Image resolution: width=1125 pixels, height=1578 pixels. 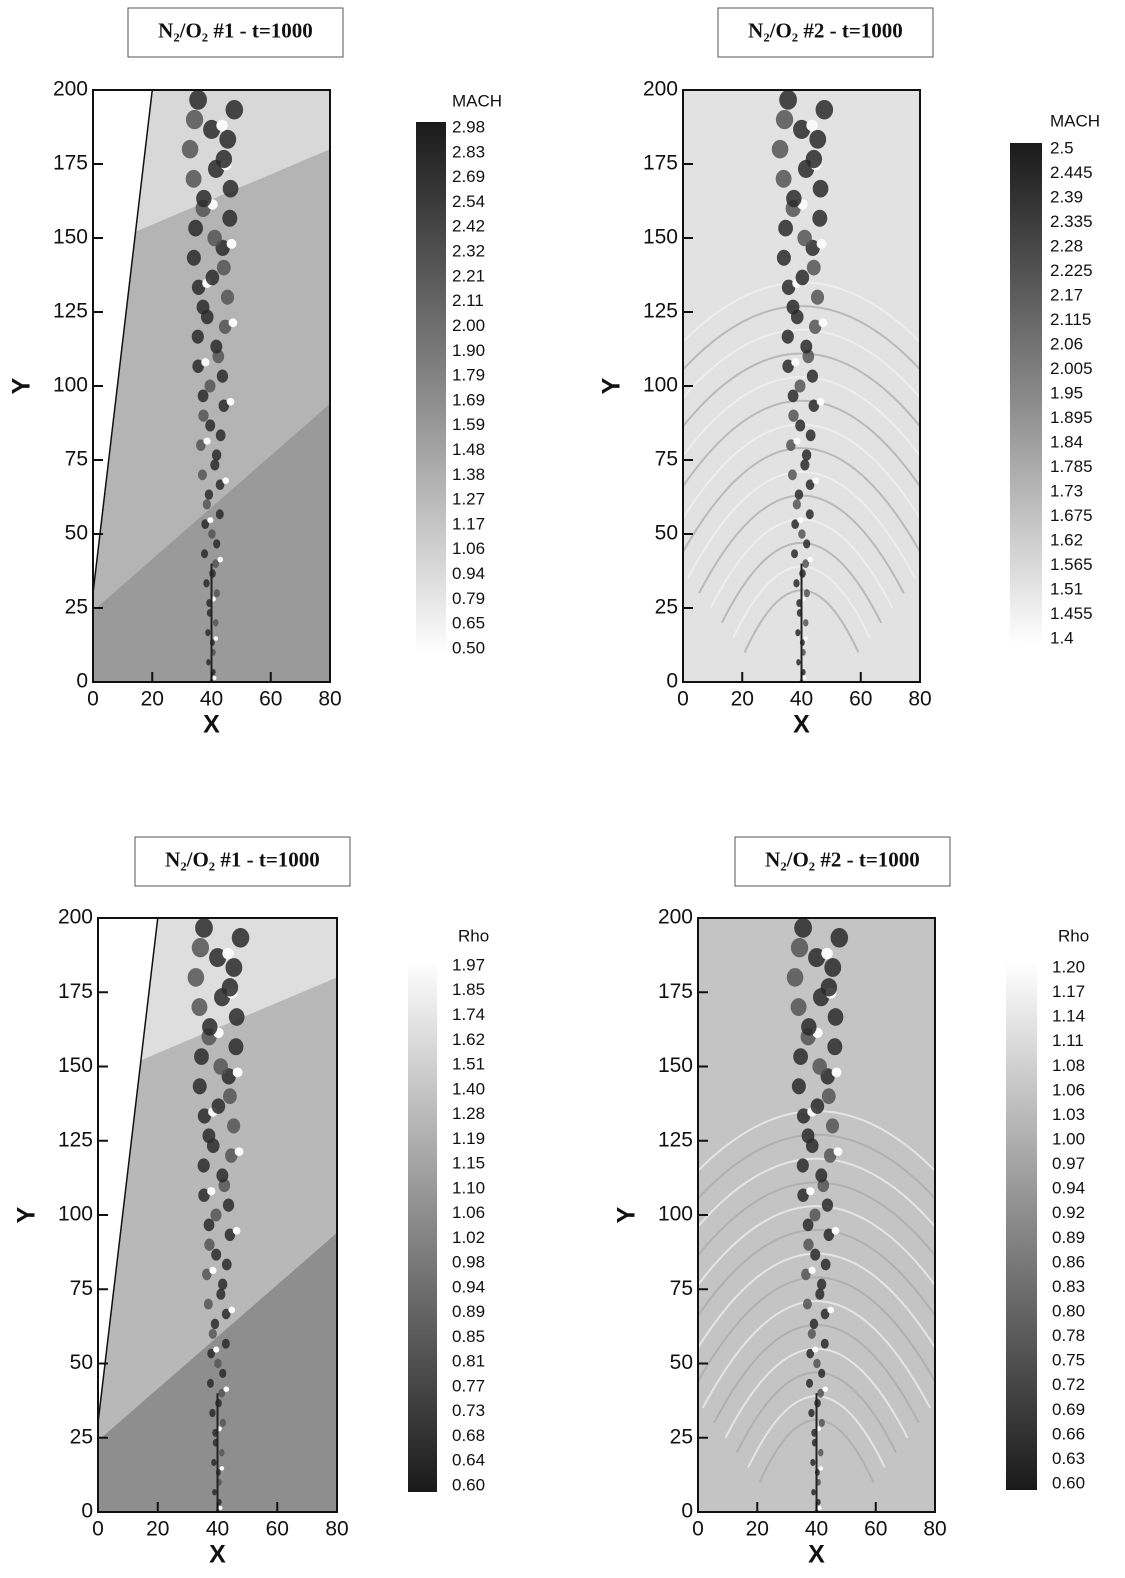 What do you see at coordinates (468, 1187) in the screenshot?
I see `colorbar-label: 1.10` at bounding box center [468, 1187].